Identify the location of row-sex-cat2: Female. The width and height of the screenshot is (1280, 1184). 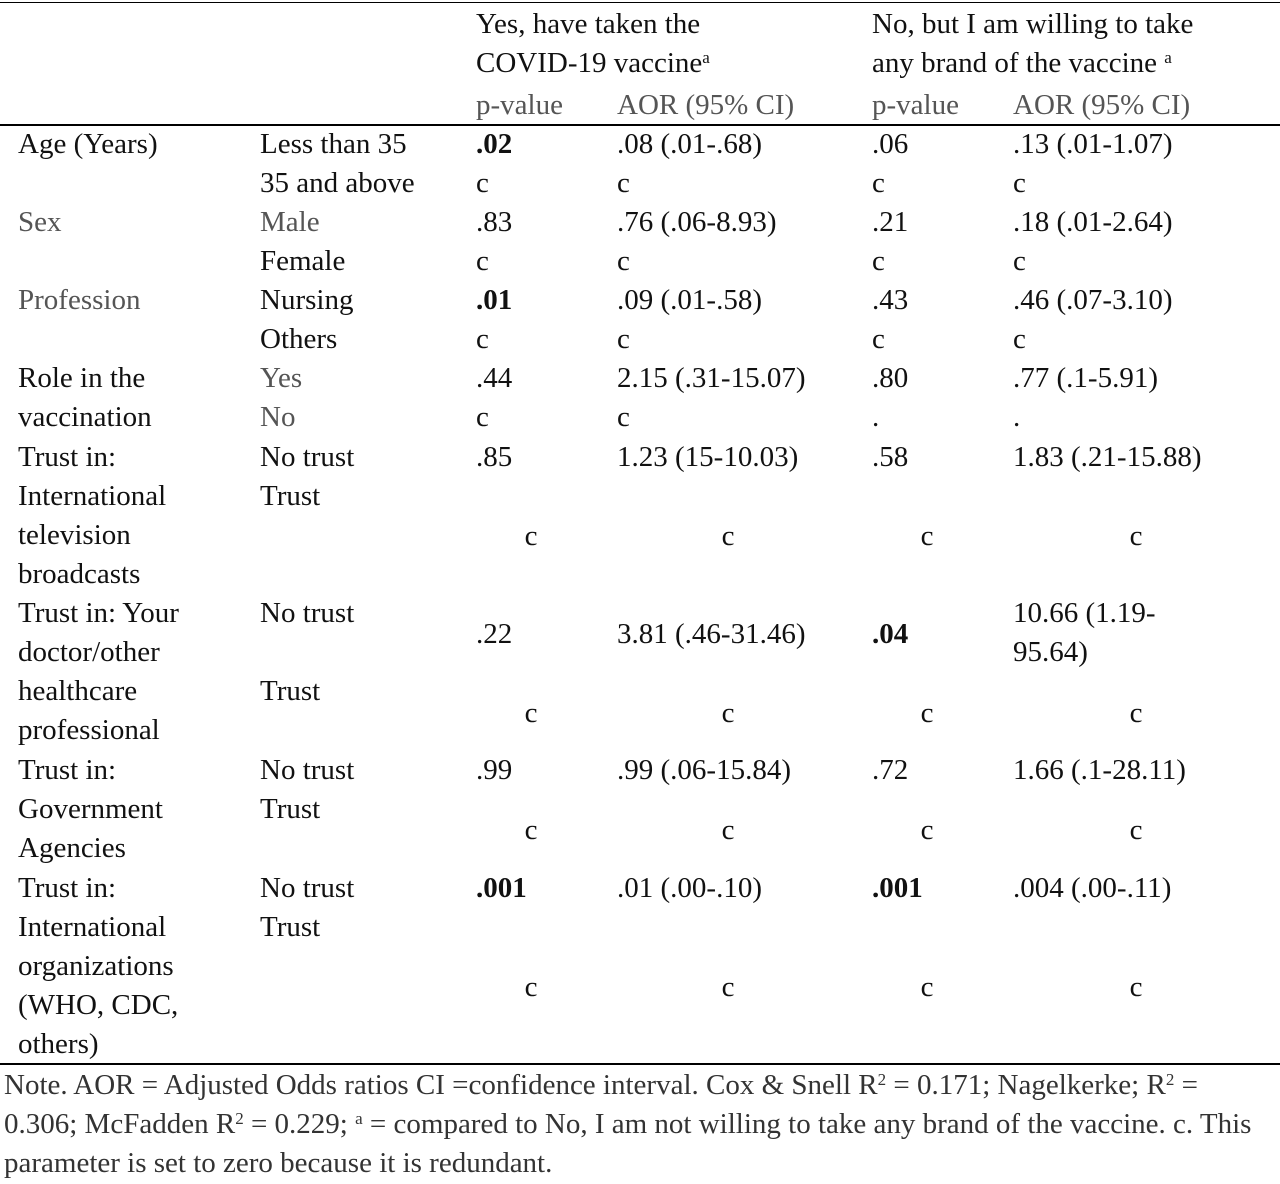
(303, 261).